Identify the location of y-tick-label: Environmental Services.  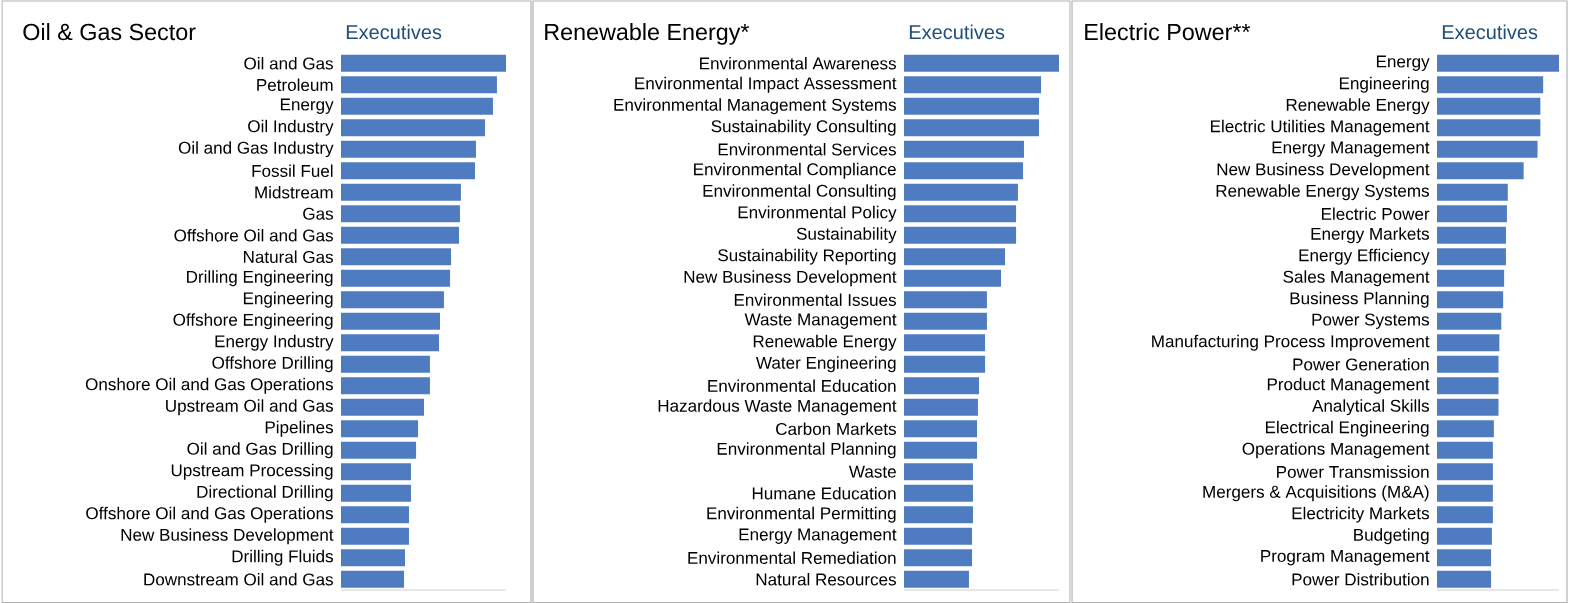
(807, 149).